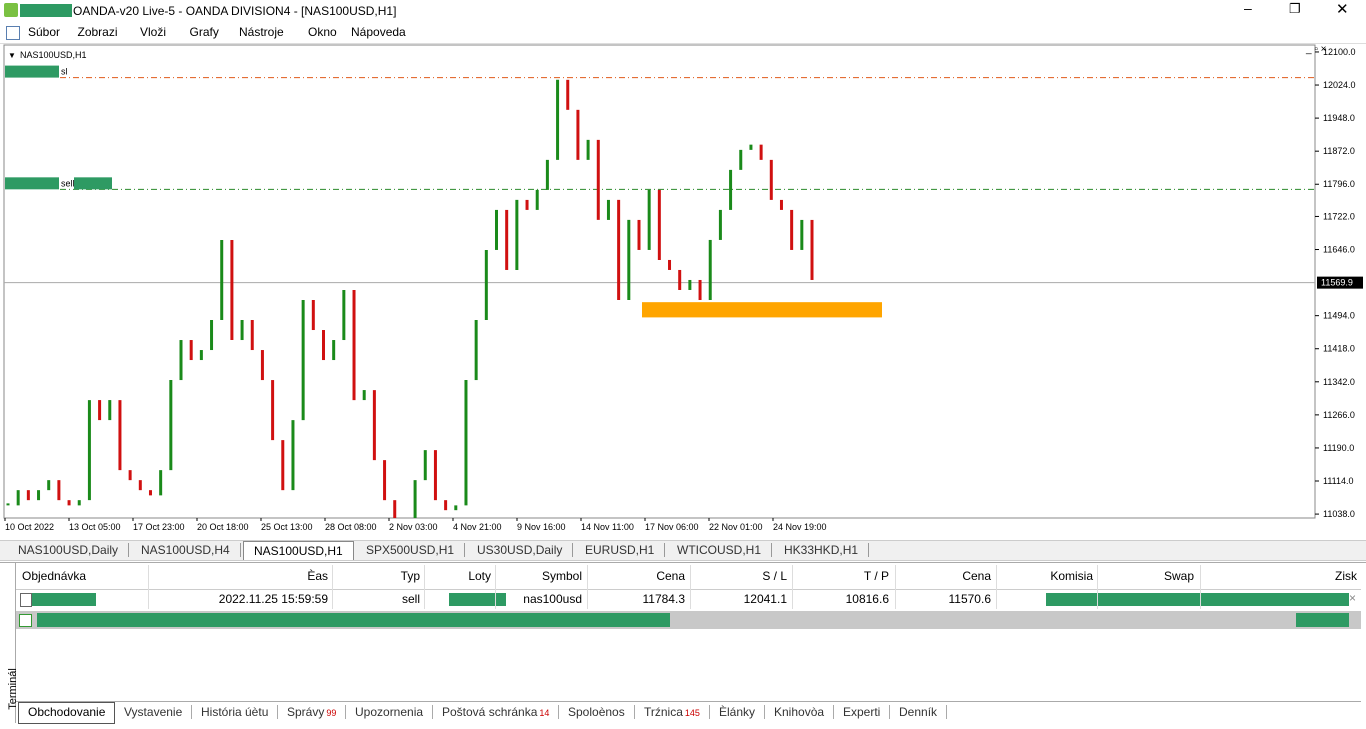 This screenshot has height=729, width=1366. Describe the element at coordinates (1342, 9) in the screenshot. I see `close: ✕` at that location.